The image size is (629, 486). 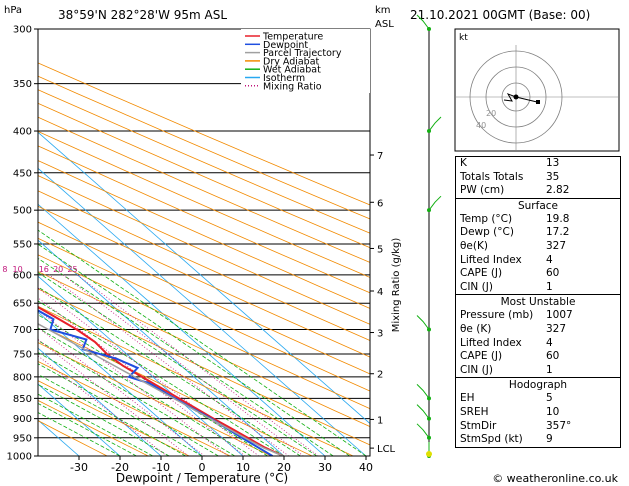 I want to click on pressure-tick-label: 650, so click(x=22, y=304).